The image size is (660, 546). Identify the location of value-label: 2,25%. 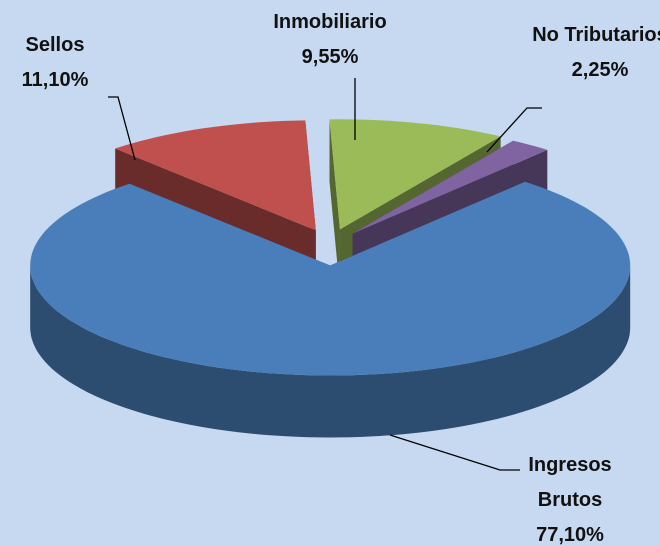
(600, 70).